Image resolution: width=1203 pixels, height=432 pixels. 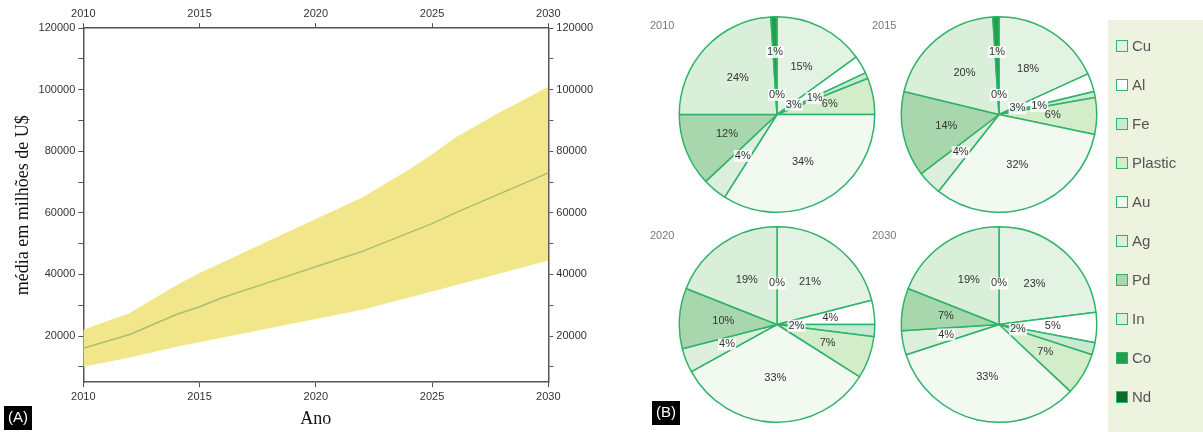 What do you see at coordinates (1028, 68) in the screenshot?
I see `data-label: 18%` at bounding box center [1028, 68].